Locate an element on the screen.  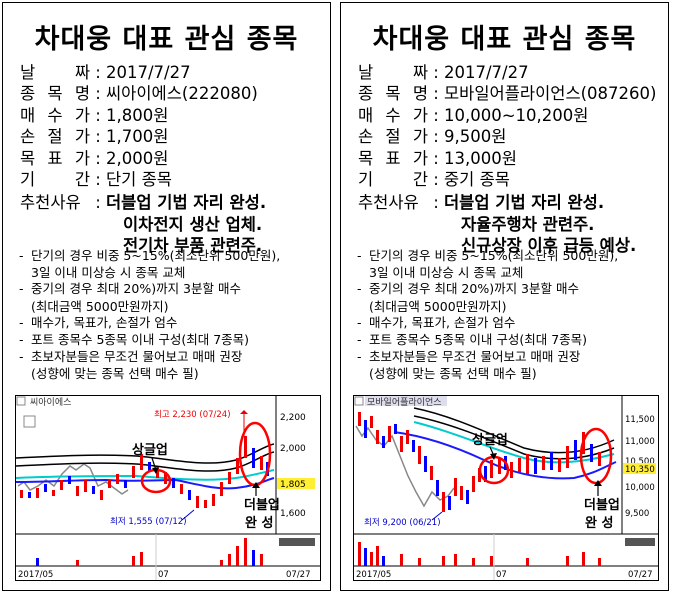
y-tick-label: 1,805 is located at coordinates (293, 485).